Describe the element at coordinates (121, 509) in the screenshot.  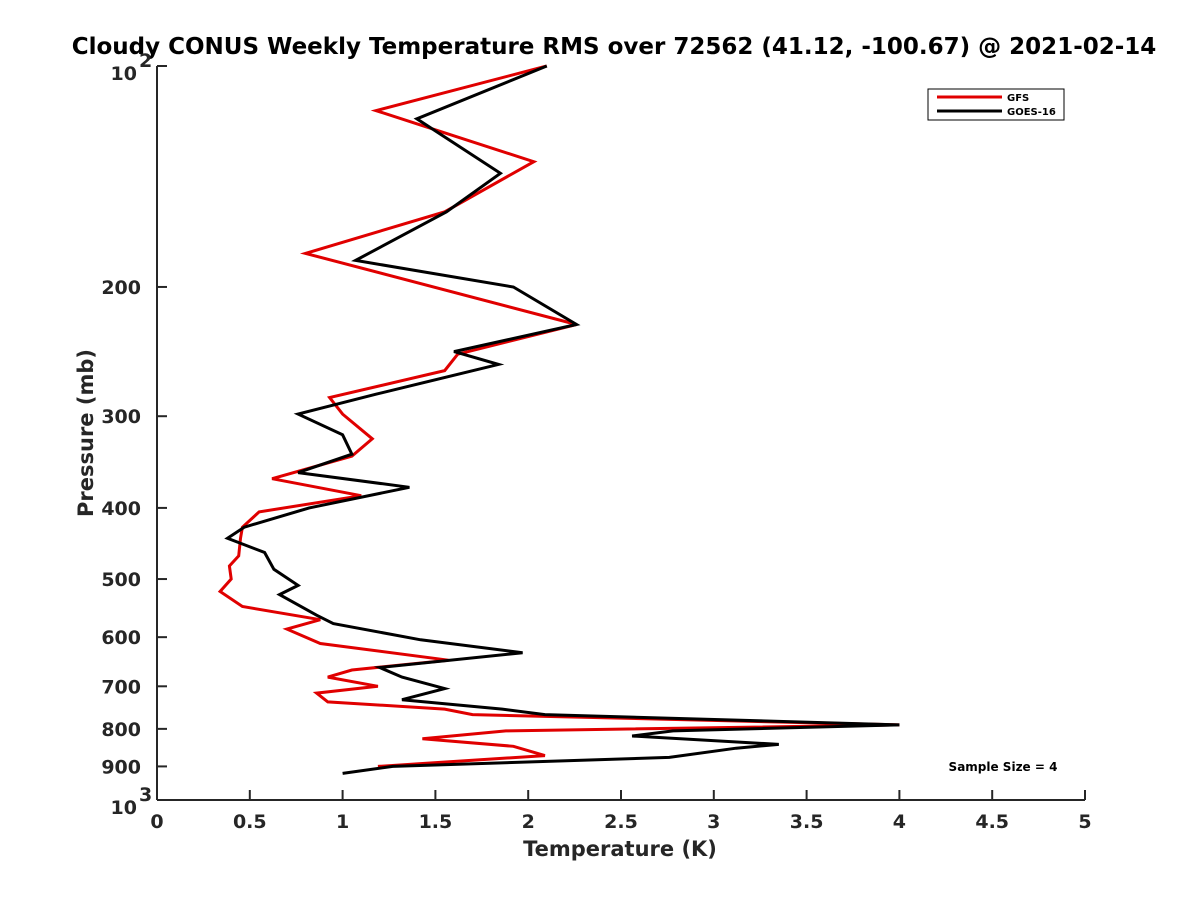
I see `y-tick-label: 400` at that location.